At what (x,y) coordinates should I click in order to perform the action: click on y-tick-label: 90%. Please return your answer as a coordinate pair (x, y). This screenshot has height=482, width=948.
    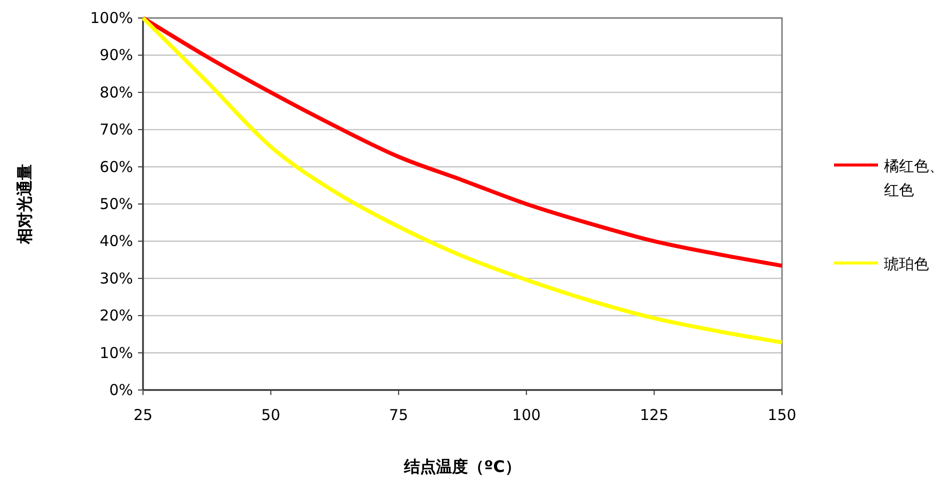
    Looking at the image, I should click on (116, 55).